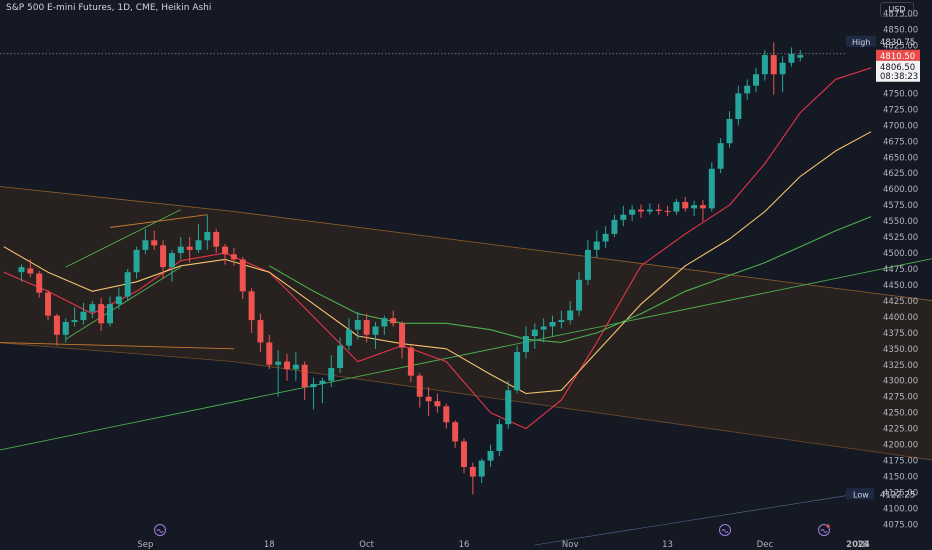  What do you see at coordinates (435, 545) in the screenshot?
I see `time-axis: 14Sep18Oct16Nov13Dec182024` at bounding box center [435, 545].